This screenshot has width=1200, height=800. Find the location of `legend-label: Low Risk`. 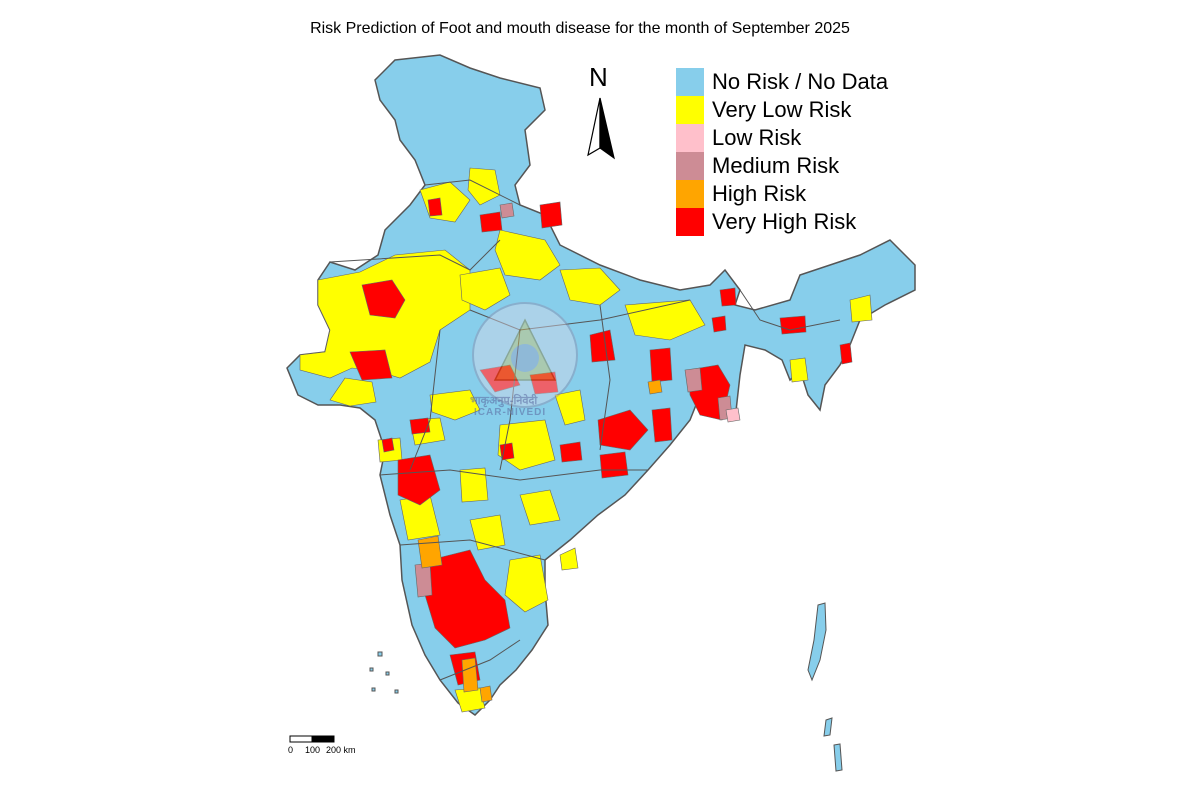

legend-label: Low Risk is located at coordinates (757, 137).